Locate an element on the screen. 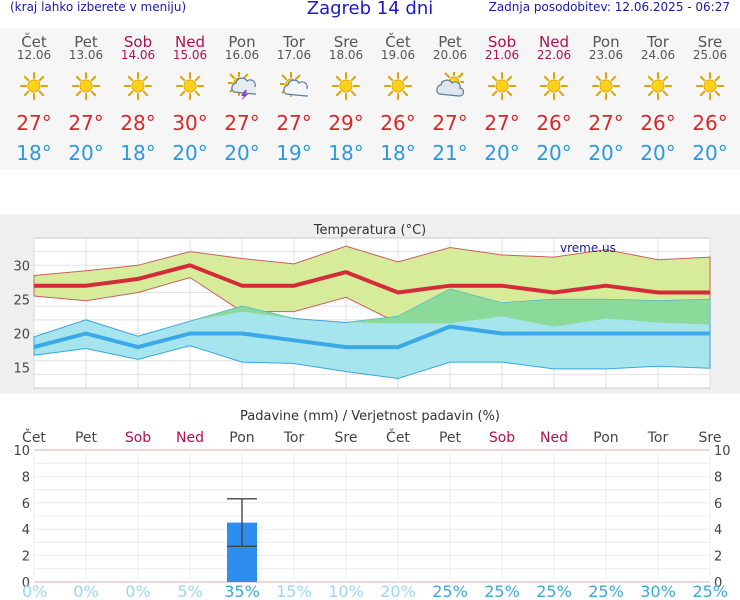 This screenshot has width=740, height=600. temp-y-tick-label: 20 is located at coordinates (21, 334).